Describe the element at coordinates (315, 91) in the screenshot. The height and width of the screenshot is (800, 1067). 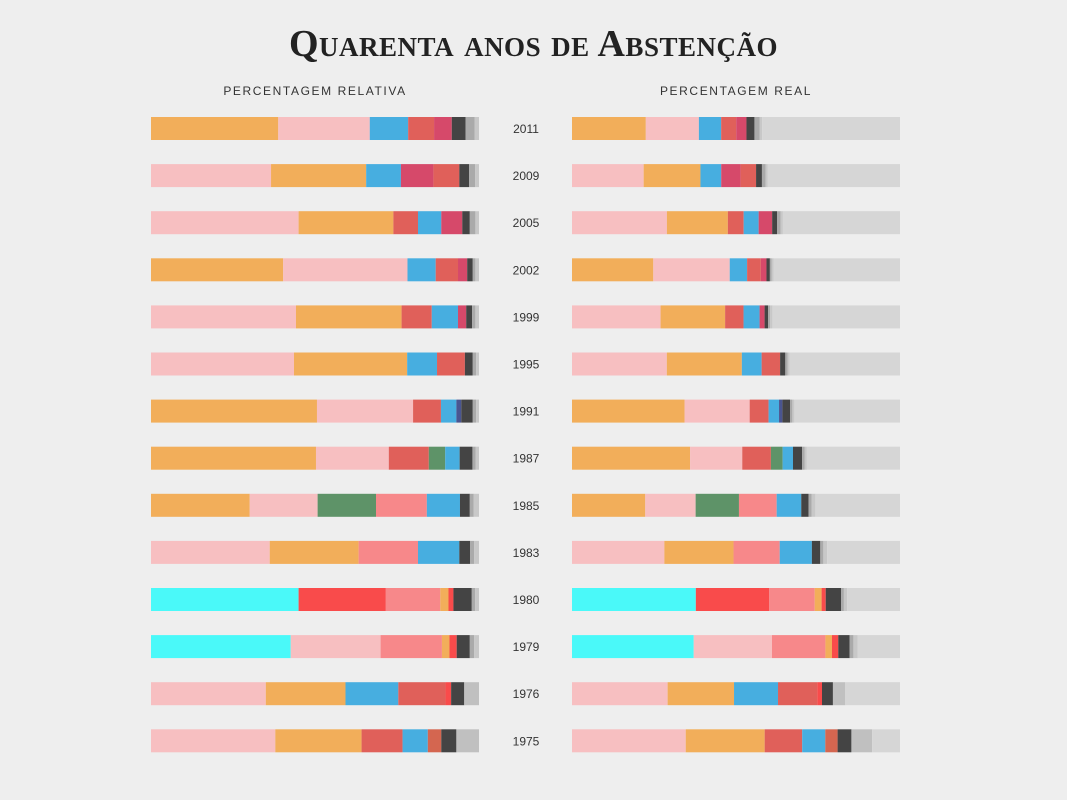
I see `left-panel-header: PERCENTAGEM RELATIVA` at that location.